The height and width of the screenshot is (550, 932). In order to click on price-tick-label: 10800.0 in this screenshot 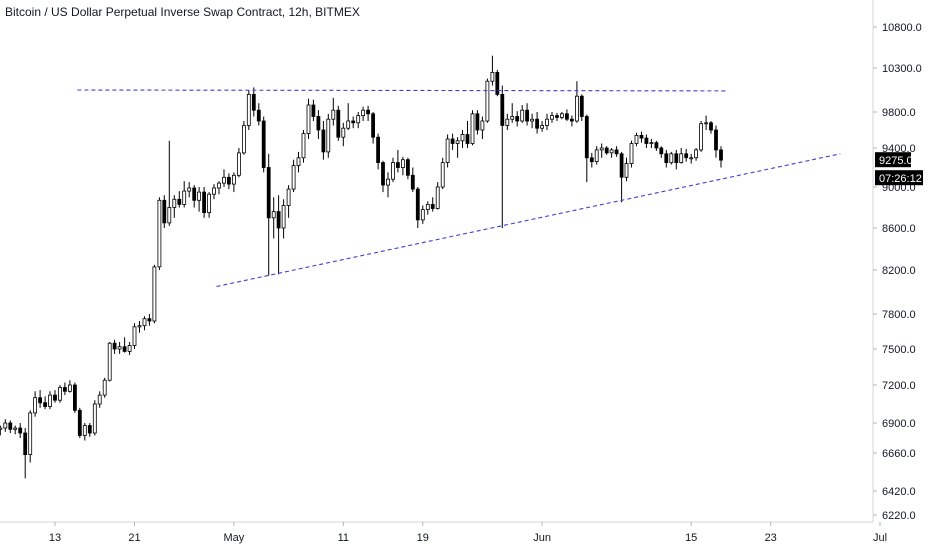, I will do `click(902, 28)`.